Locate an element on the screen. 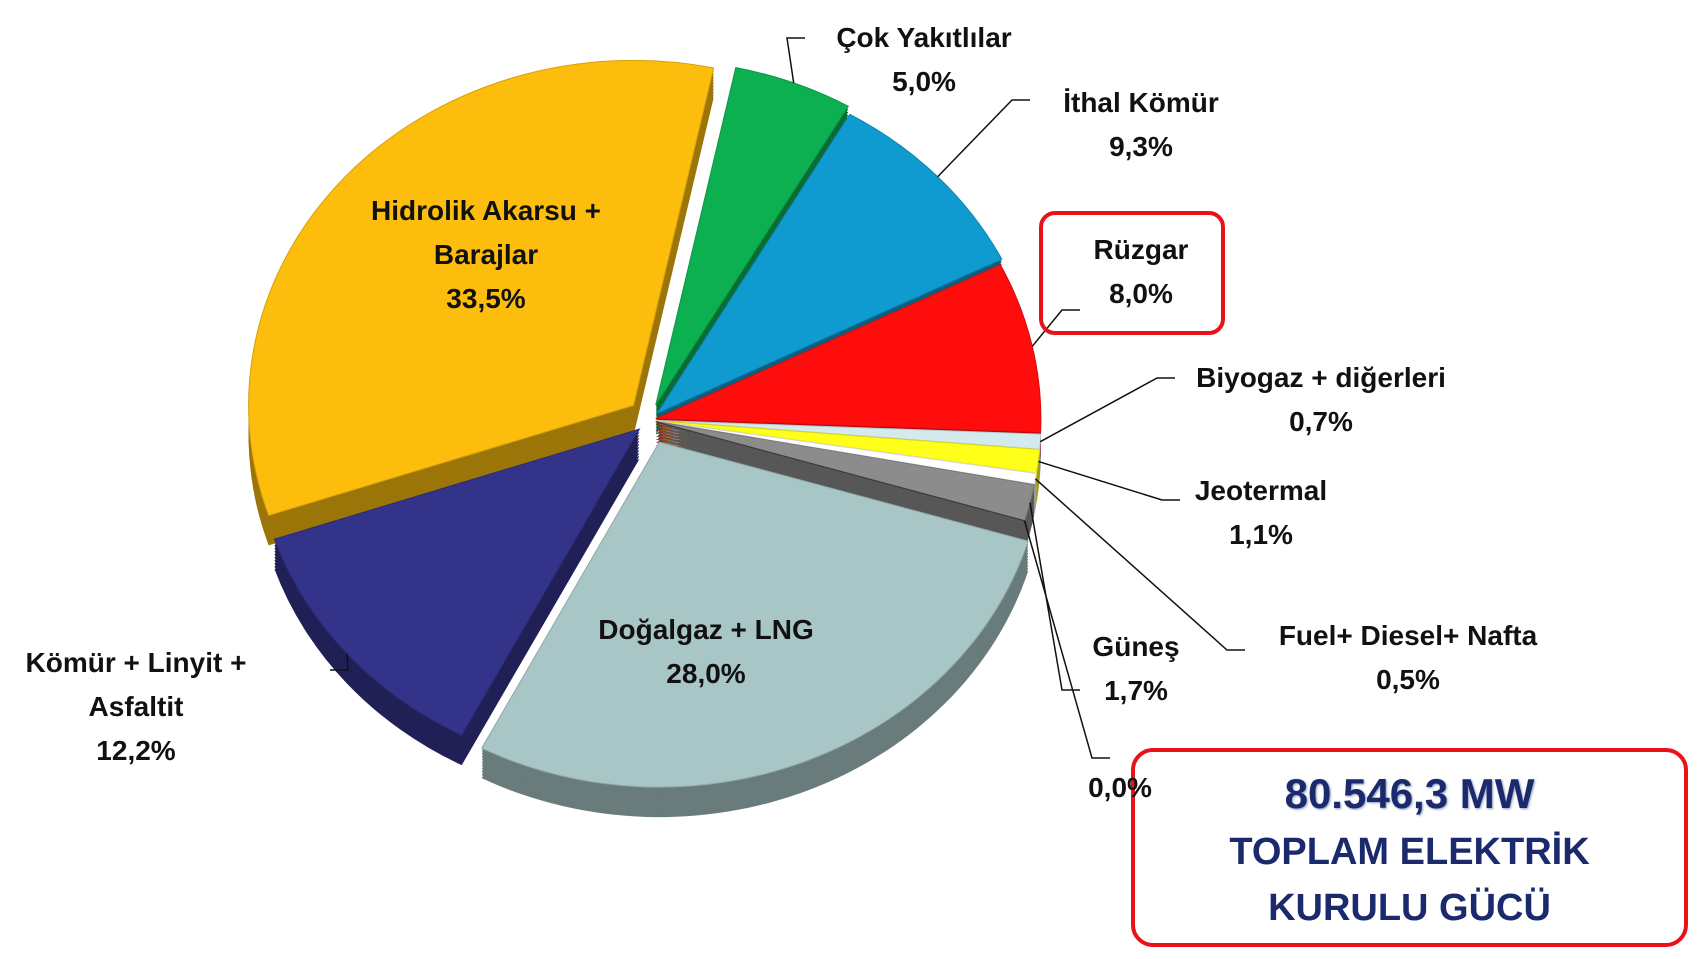 This screenshot has height=959, width=1702. category-label: Fuel+ Diesel+ Nafta is located at coordinates (1408, 635).